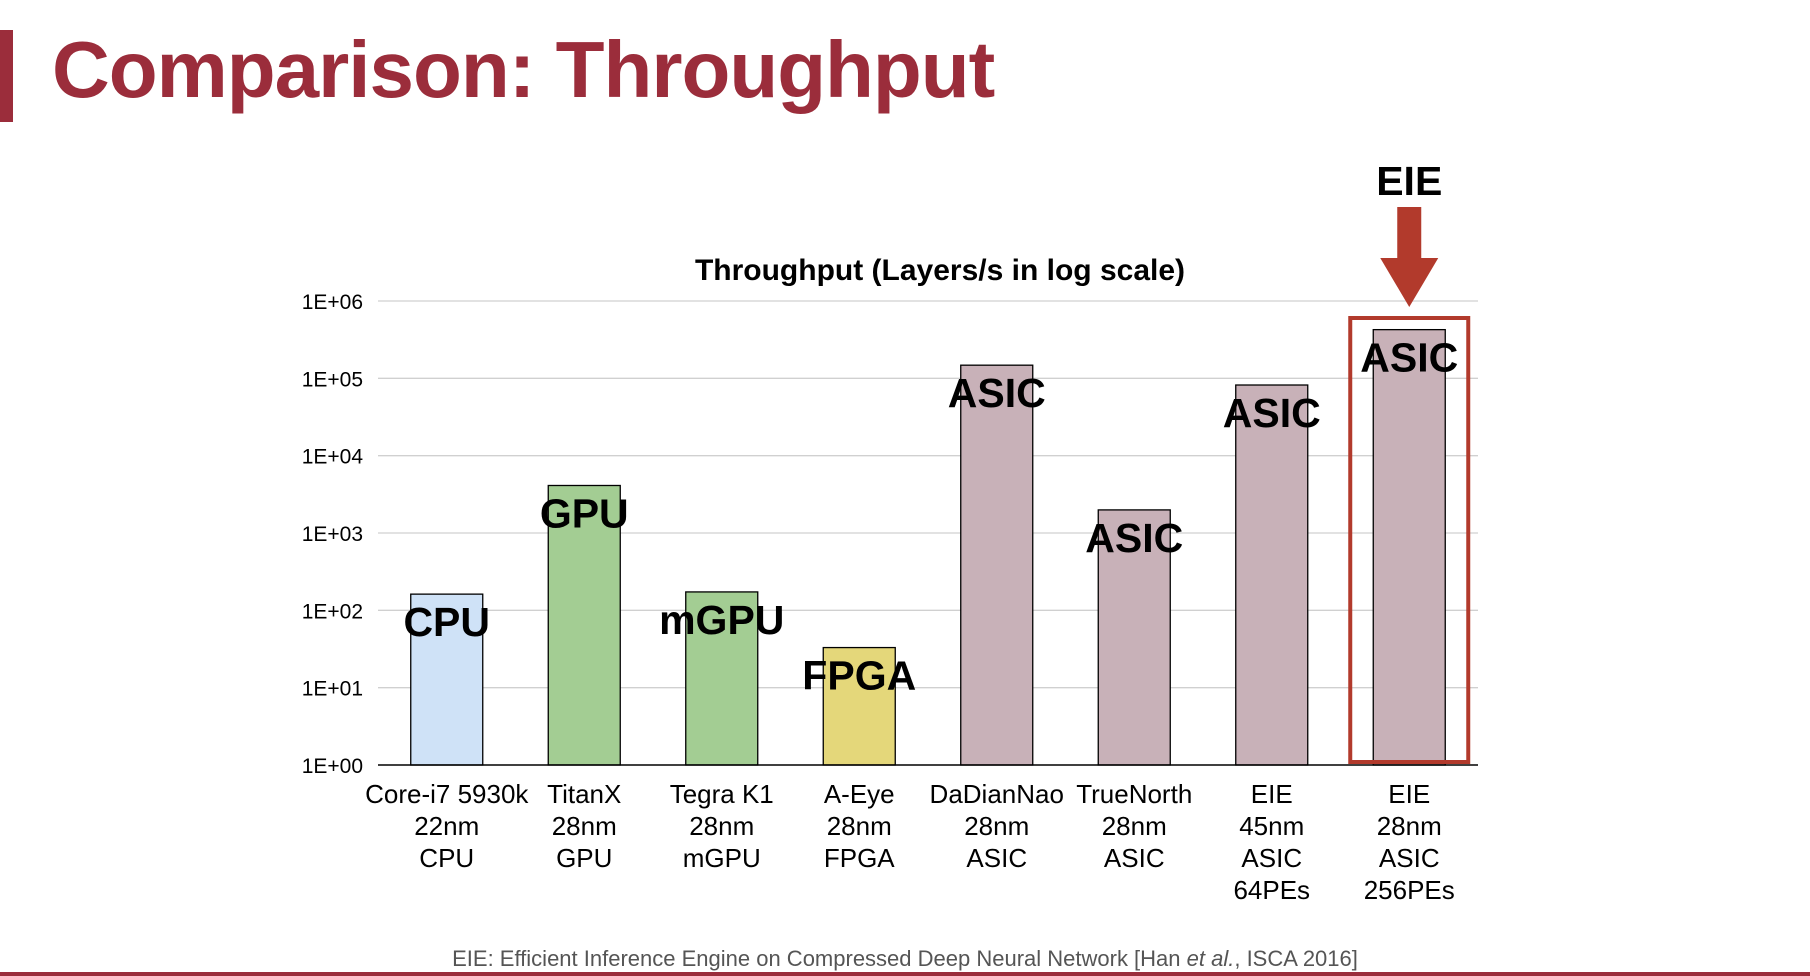  What do you see at coordinates (722, 794) in the screenshot?
I see `x-category-label: Tegra K1` at bounding box center [722, 794].